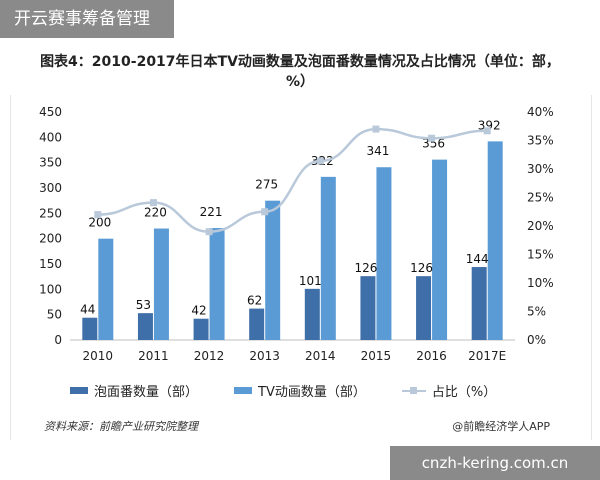 Image resolution: width=600 pixels, height=480 pixels. What do you see at coordinates (377, 151) in the screenshot?
I see `data-label-tv: 341` at bounding box center [377, 151].